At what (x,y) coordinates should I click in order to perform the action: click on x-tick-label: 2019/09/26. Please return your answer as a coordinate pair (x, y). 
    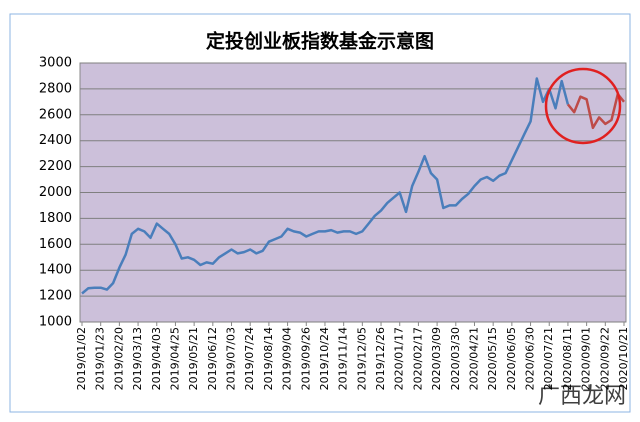
    Looking at the image, I should click on (305, 358).